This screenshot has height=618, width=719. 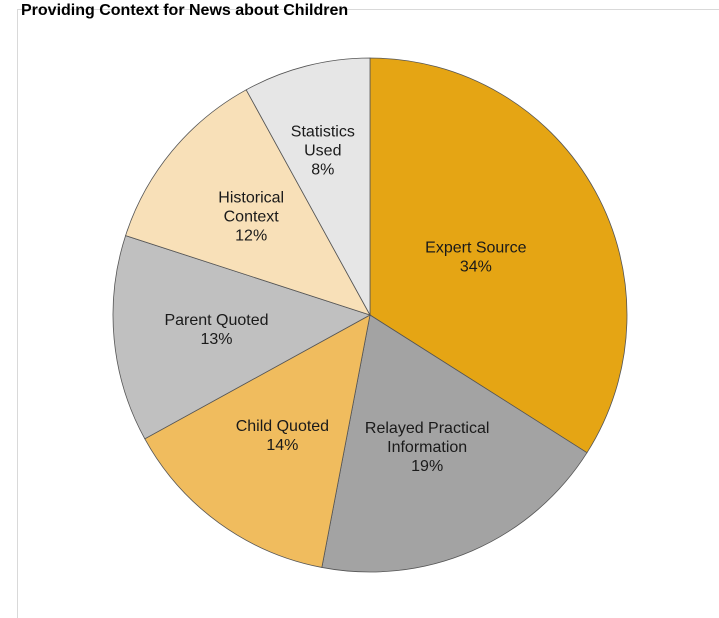 What do you see at coordinates (251, 236) in the screenshot?
I see `slice-value-label-5: 12%` at bounding box center [251, 236].